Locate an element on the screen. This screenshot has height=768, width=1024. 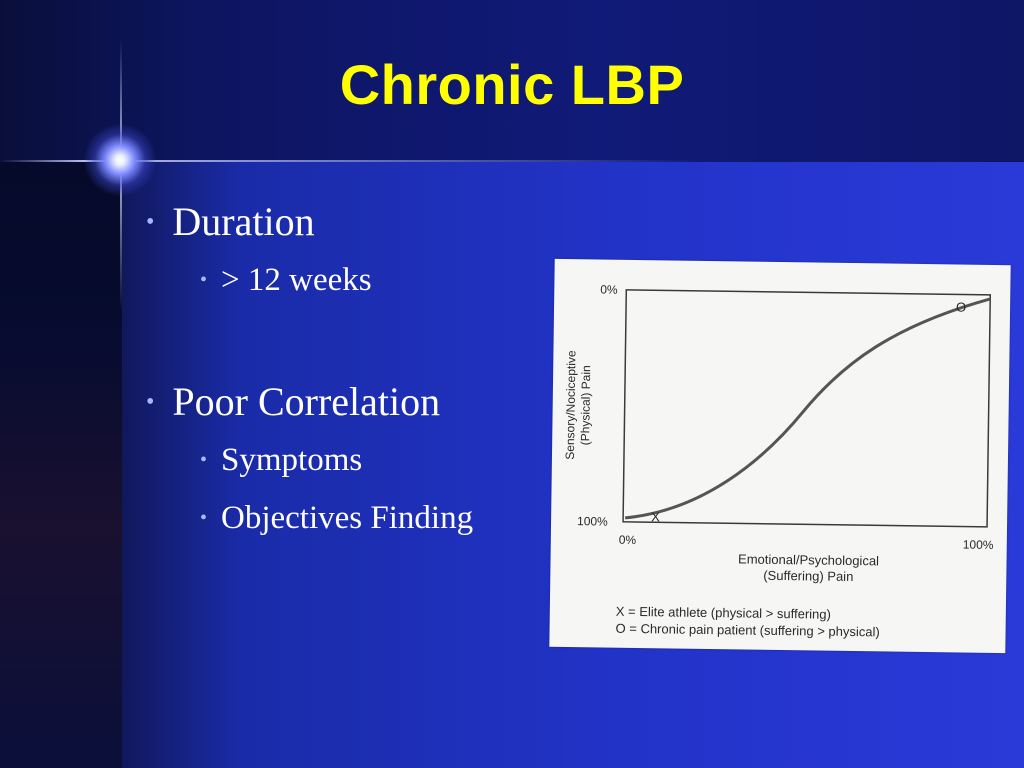
legend-line-1: X = Elite athlete (physical > suffering) is located at coordinates (723, 613).